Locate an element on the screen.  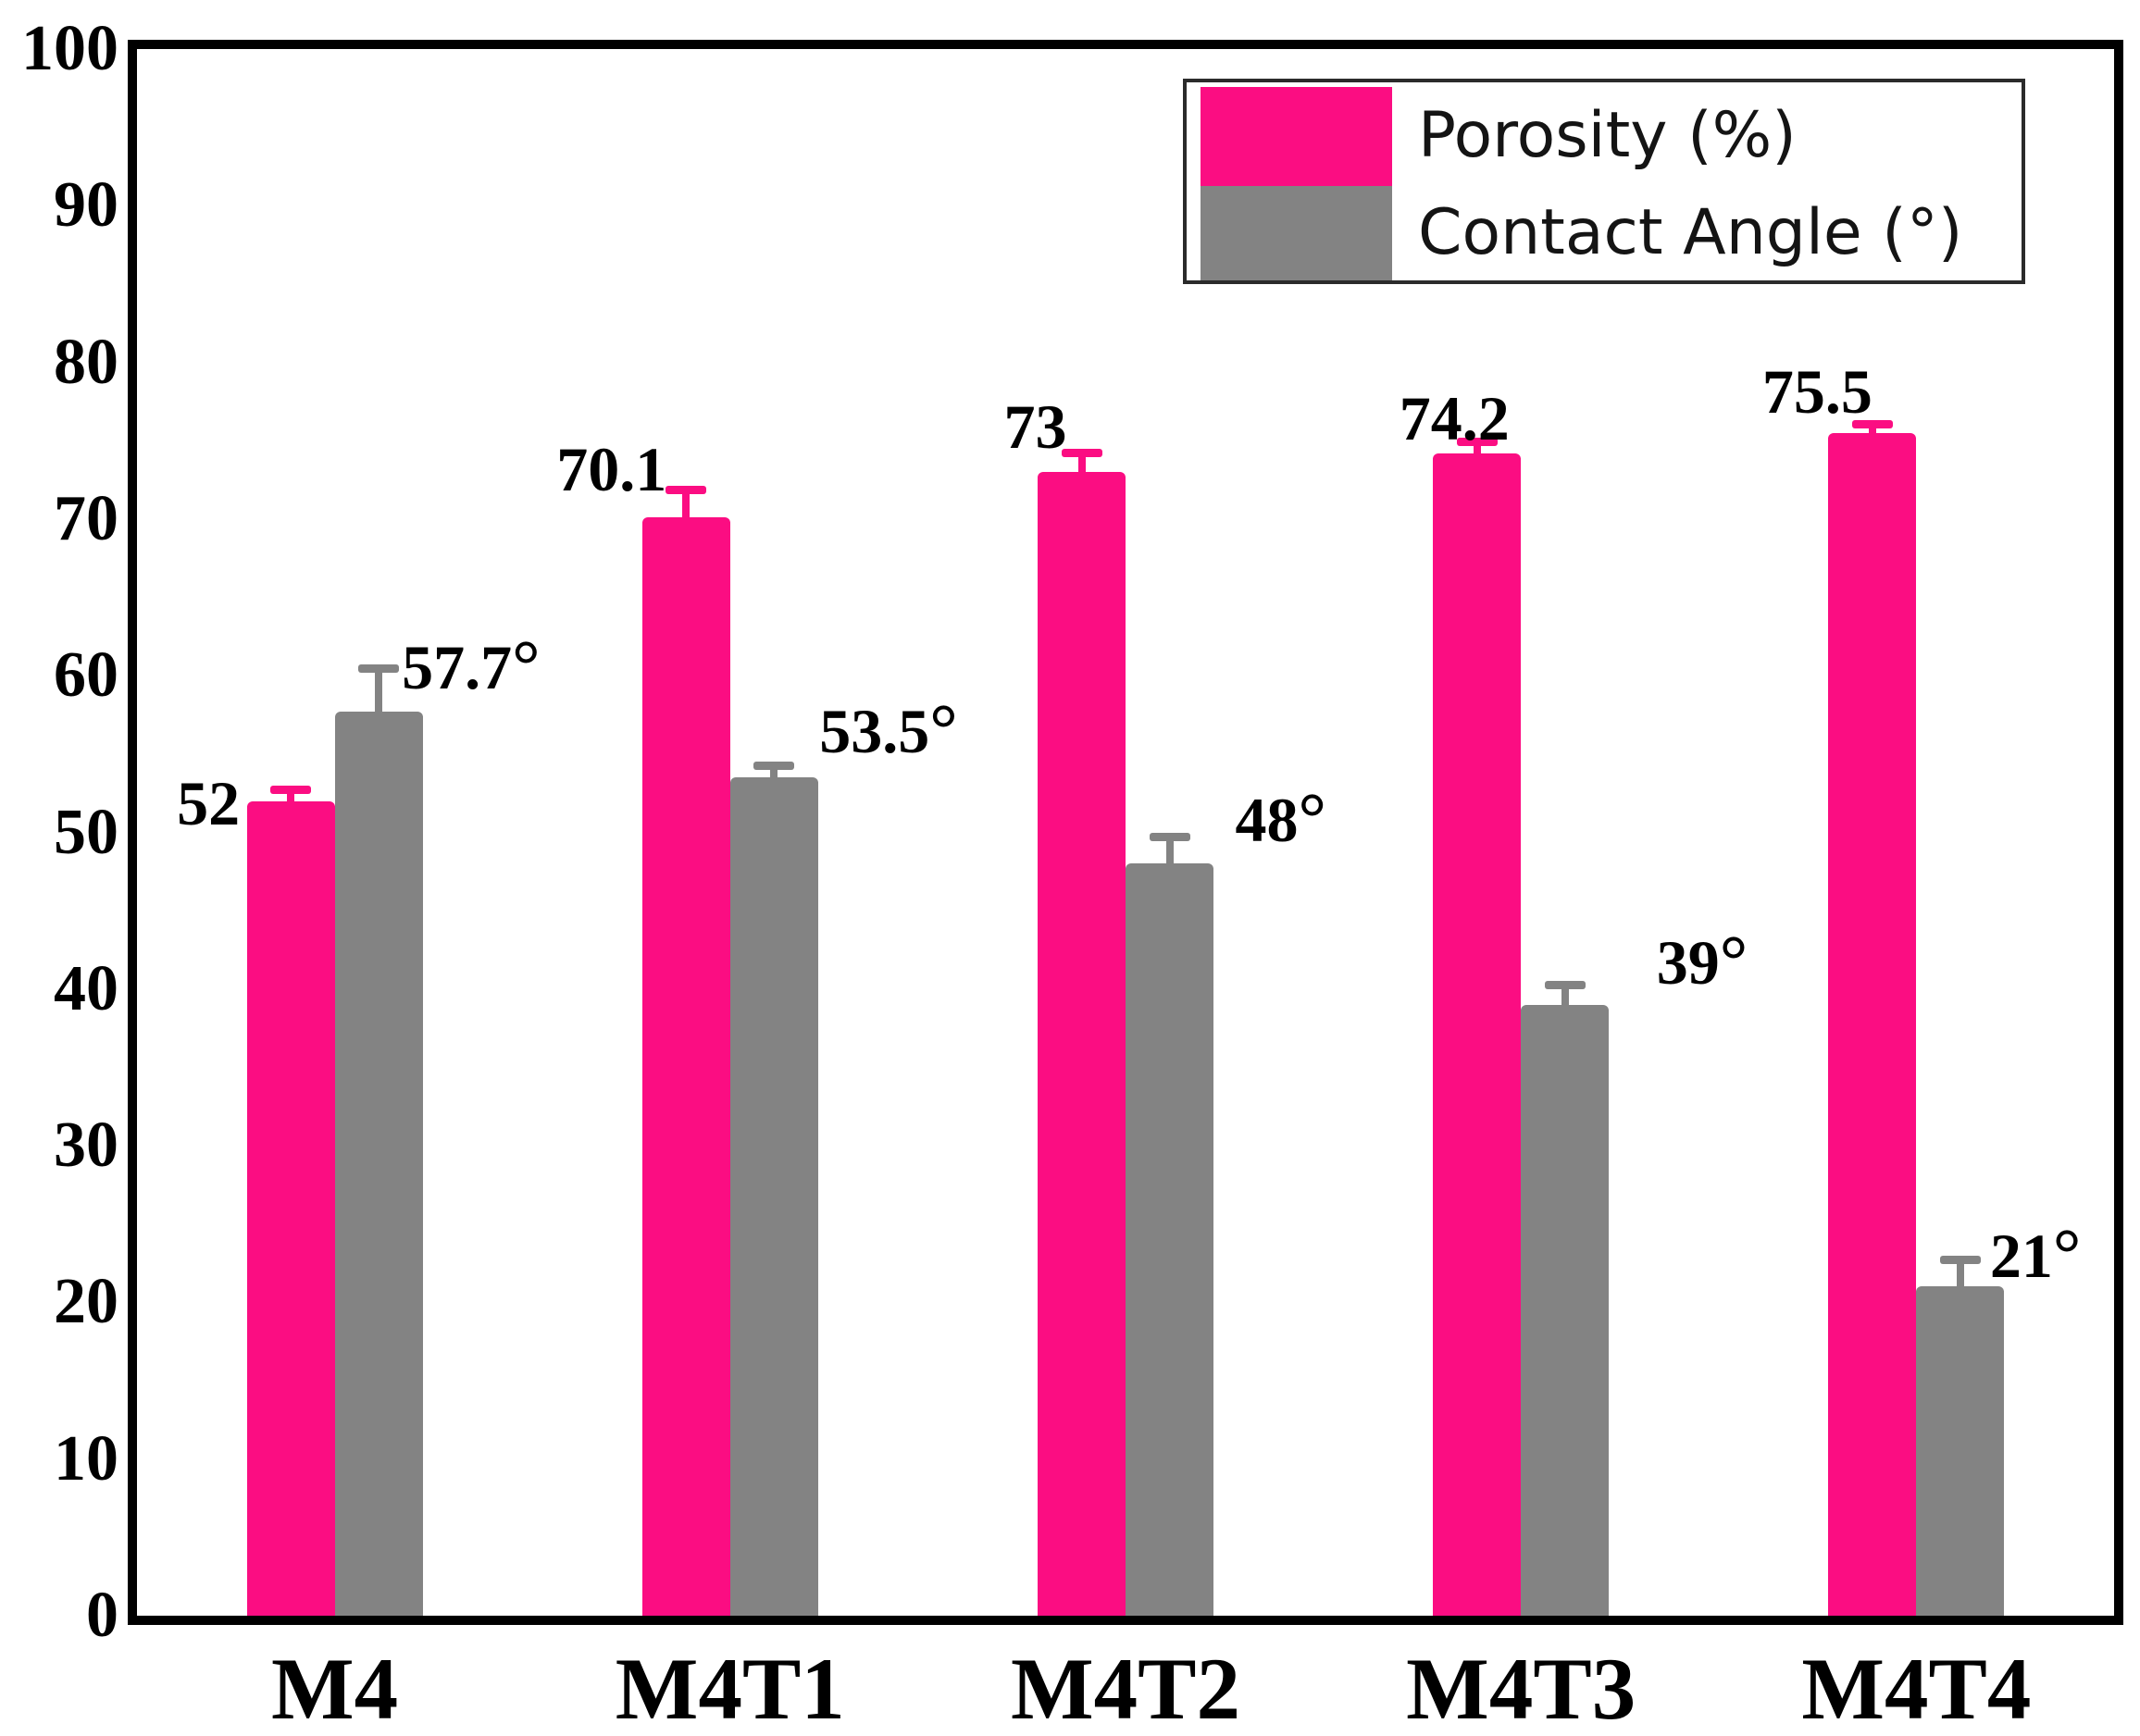
x-axis-category-label: M4T4 is located at coordinates (1916, 1688).